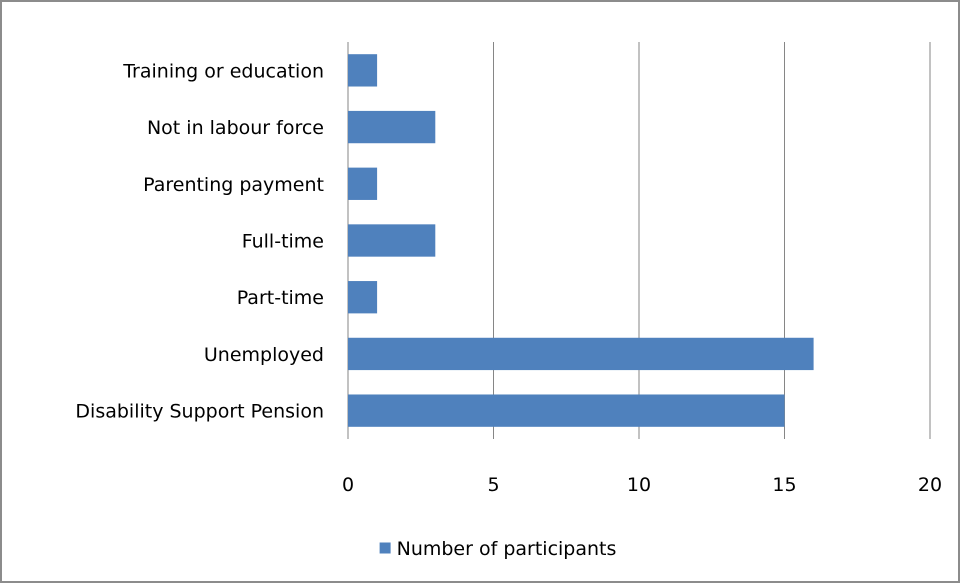  I want to click on category-label: Part-time, so click(280, 298).